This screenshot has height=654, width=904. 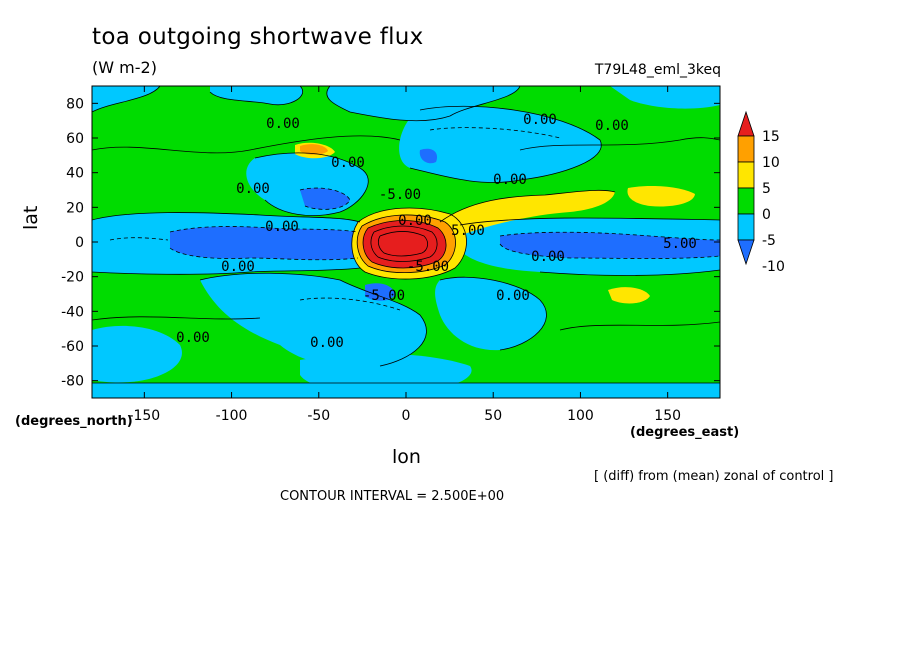 I want to click on x-tick-label: 0, so click(x=406, y=416).